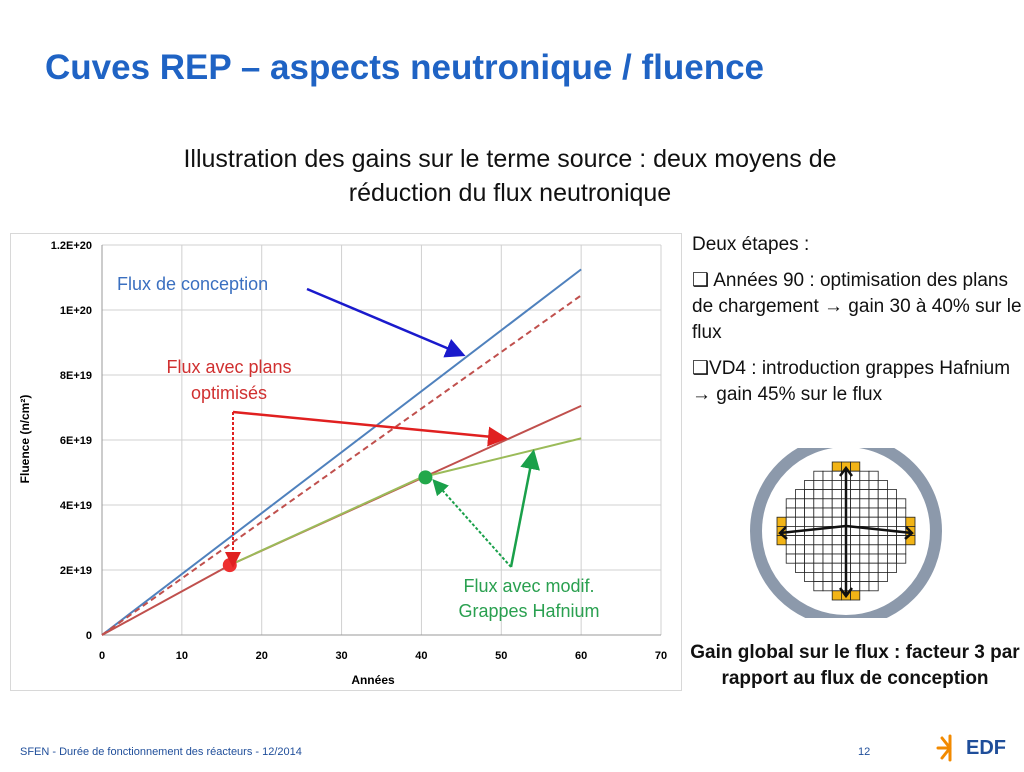 Image resolution: width=1024 pixels, height=772 pixels. What do you see at coordinates (192, 284) in the screenshot?
I see `annotation-design: Flux de conception` at bounding box center [192, 284].